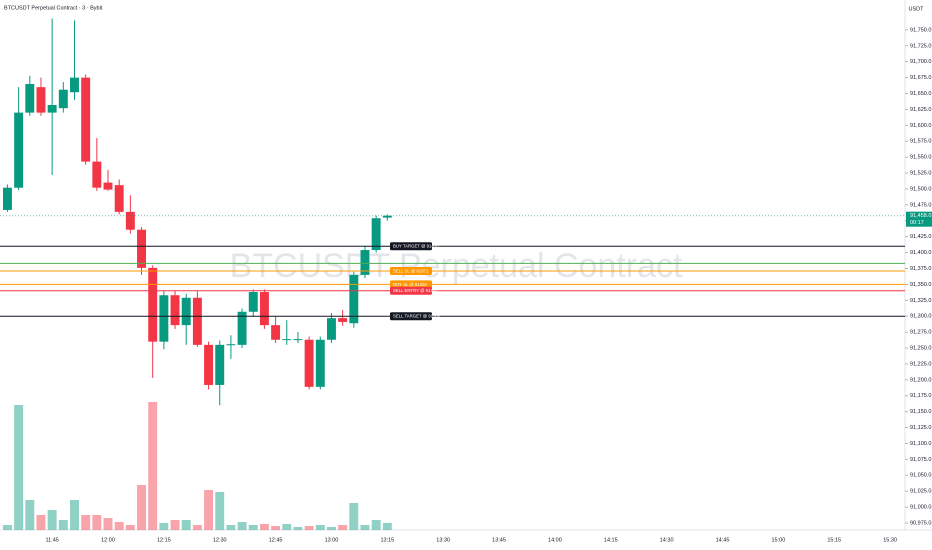  I want to click on x-tick-label: 12:30, so click(220, 540).